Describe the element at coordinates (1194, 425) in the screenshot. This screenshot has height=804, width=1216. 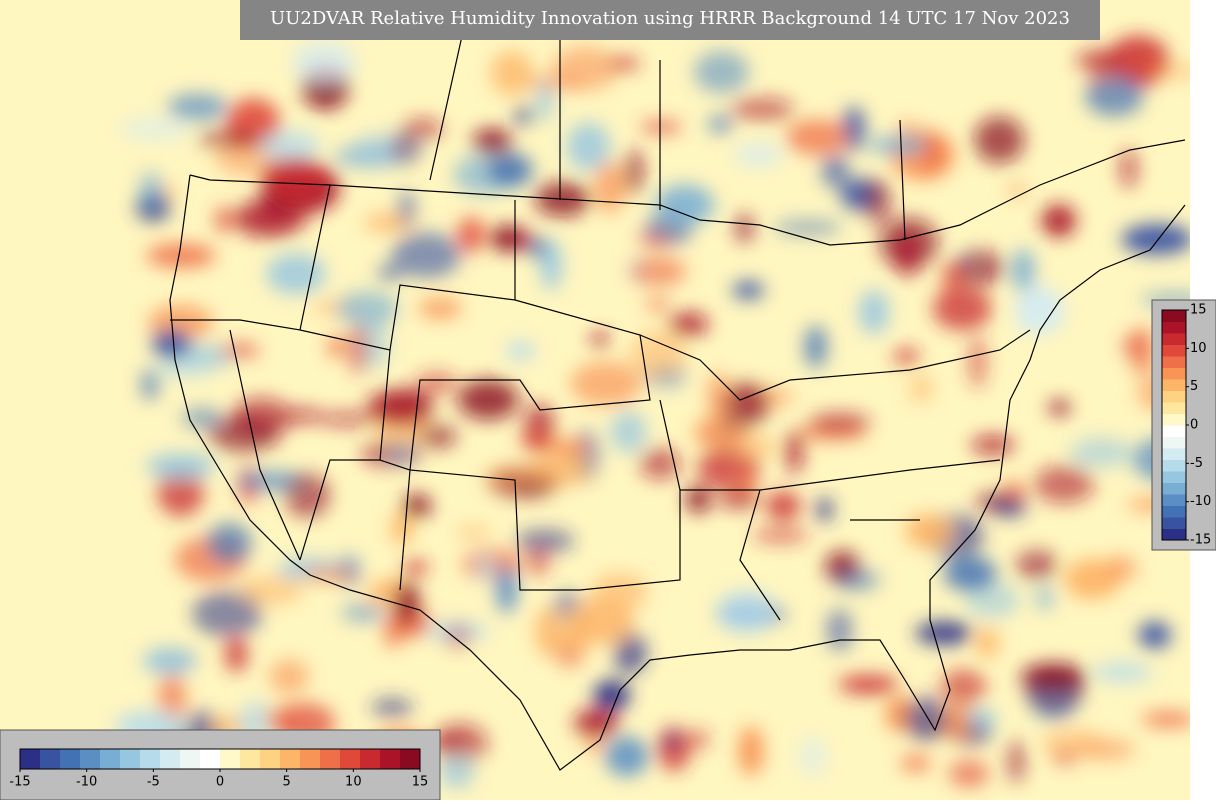
I see `tick-label: 0` at that location.